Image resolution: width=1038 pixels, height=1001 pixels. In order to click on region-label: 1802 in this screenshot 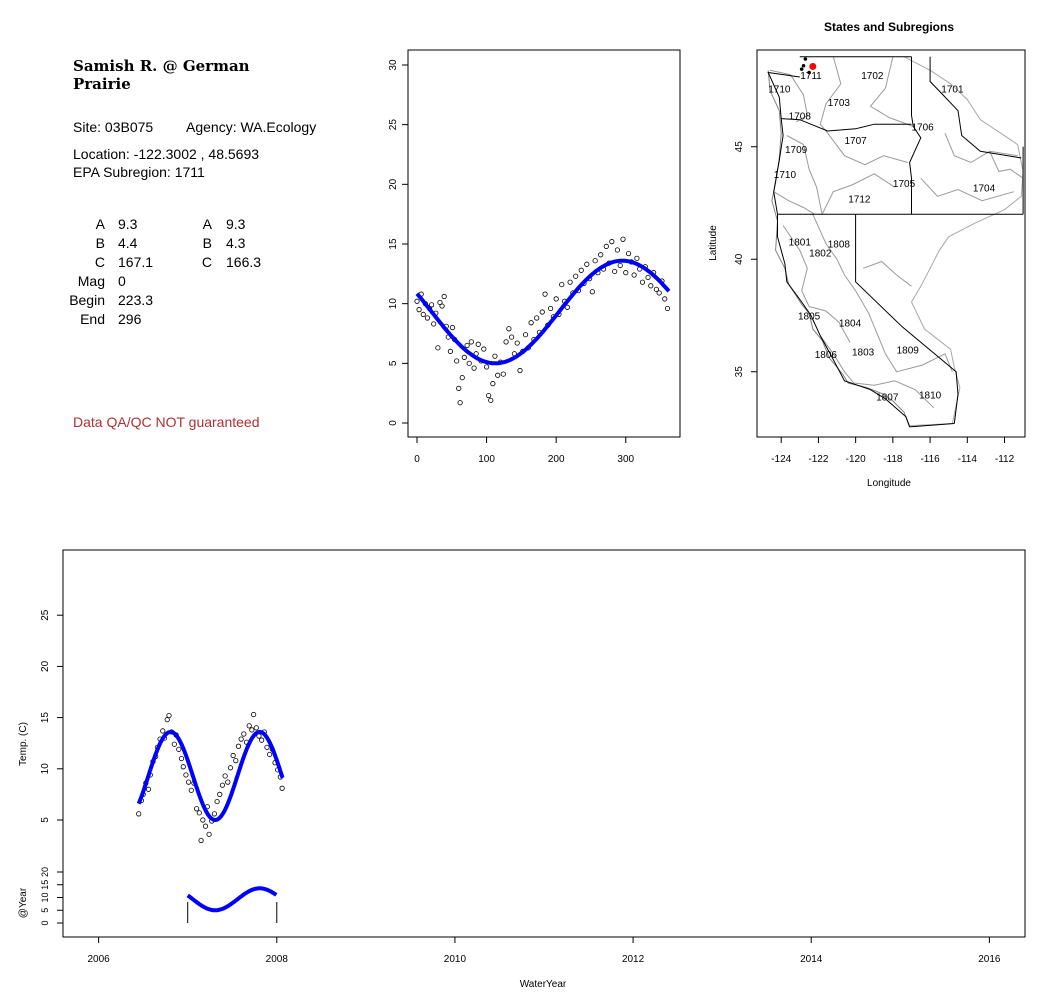, I will do `click(820, 254)`.